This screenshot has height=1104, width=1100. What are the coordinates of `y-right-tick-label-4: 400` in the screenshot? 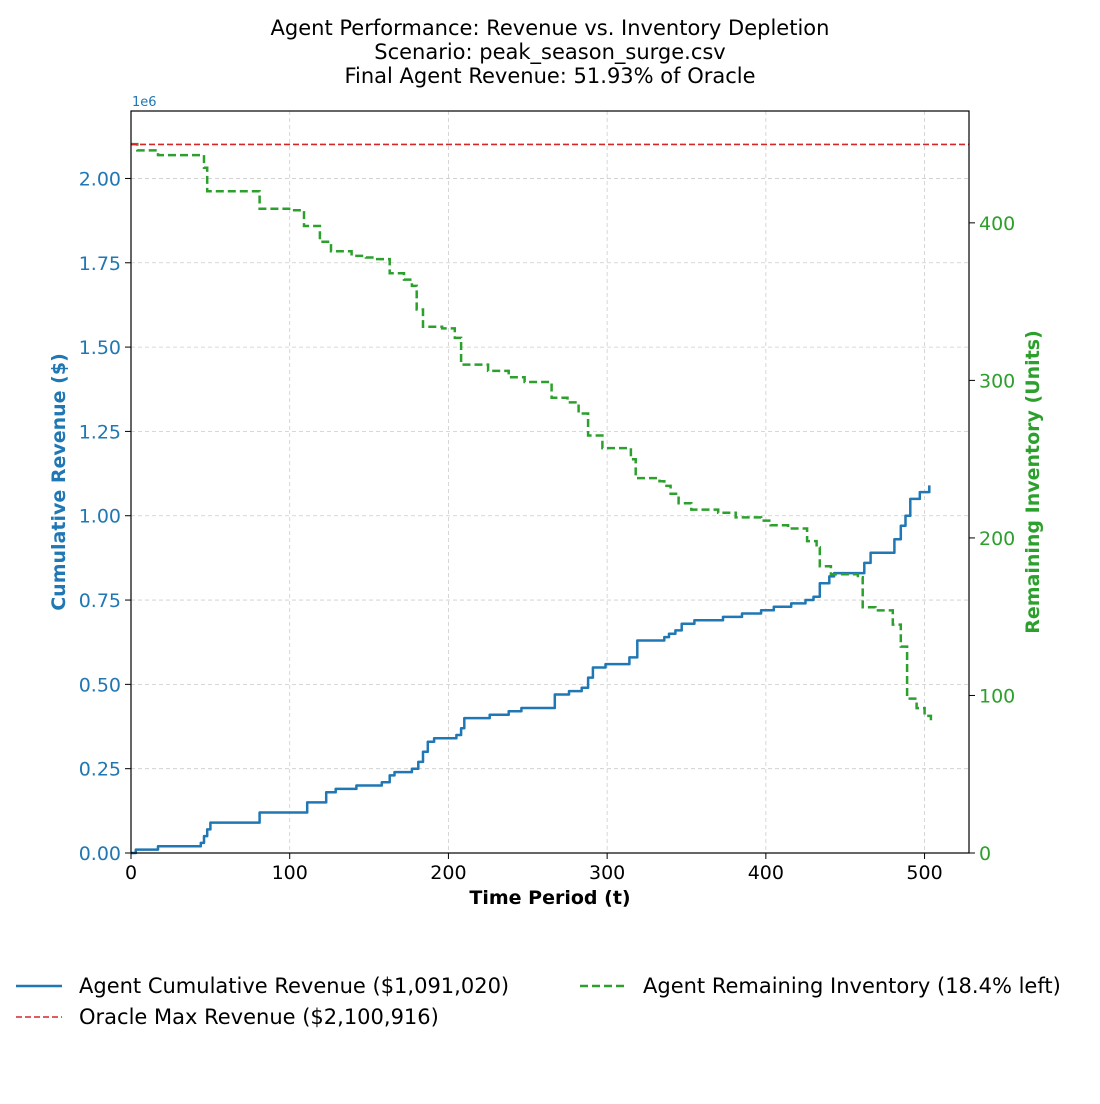 It's located at (997, 224).